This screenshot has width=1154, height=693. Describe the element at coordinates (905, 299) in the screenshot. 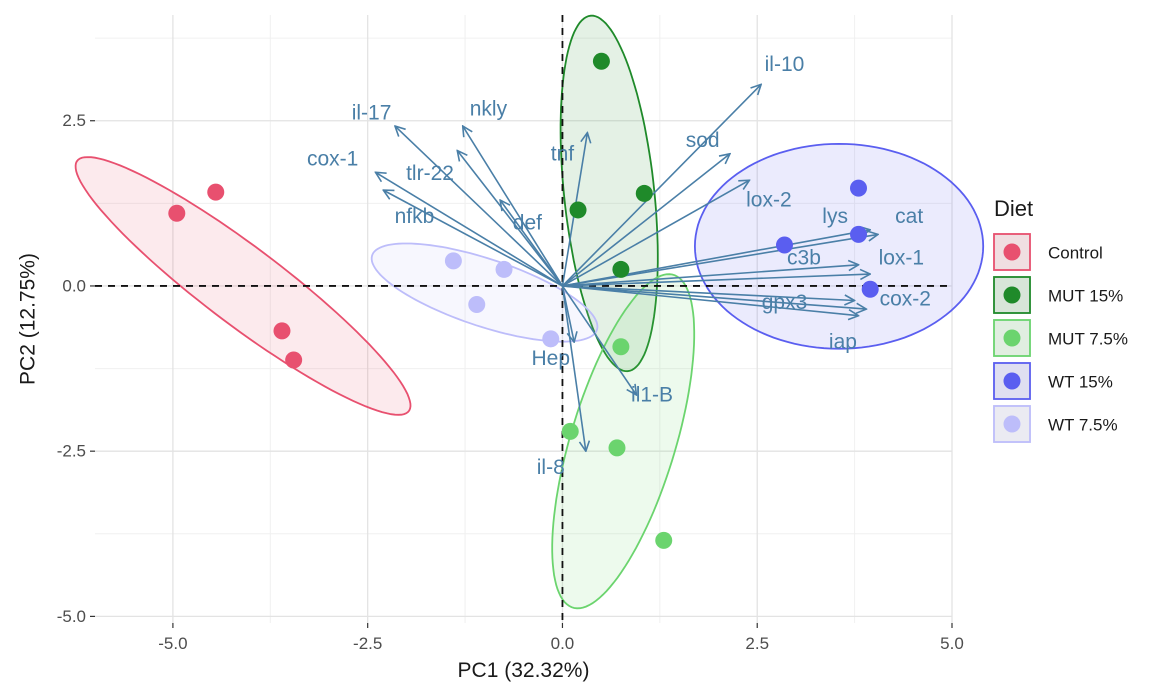

I see `loading-label-cox-2: cox-2` at that location.